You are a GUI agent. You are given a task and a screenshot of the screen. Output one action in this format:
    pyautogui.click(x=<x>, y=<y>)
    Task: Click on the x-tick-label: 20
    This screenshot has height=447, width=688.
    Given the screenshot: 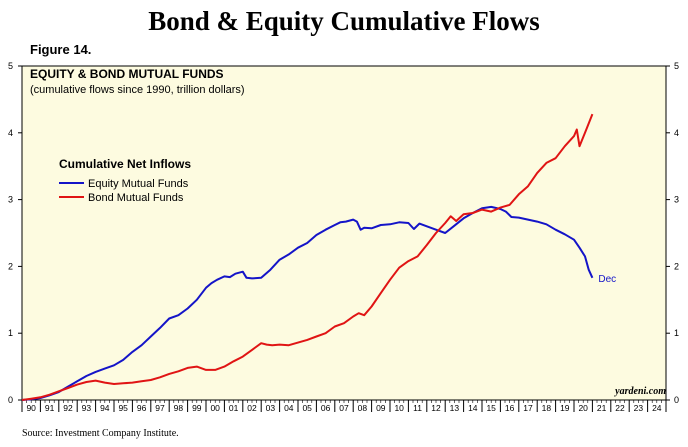 What is the action you would take?
    pyautogui.click(x=583, y=408)
    